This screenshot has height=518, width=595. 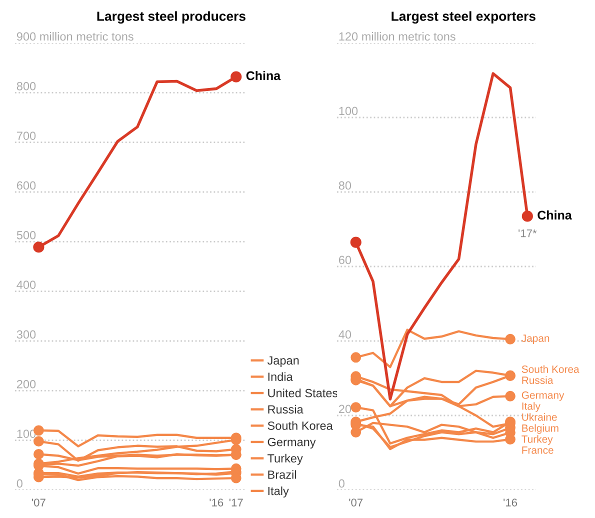 I want to click on legend-label: Japan, so click(x=283, y=361).